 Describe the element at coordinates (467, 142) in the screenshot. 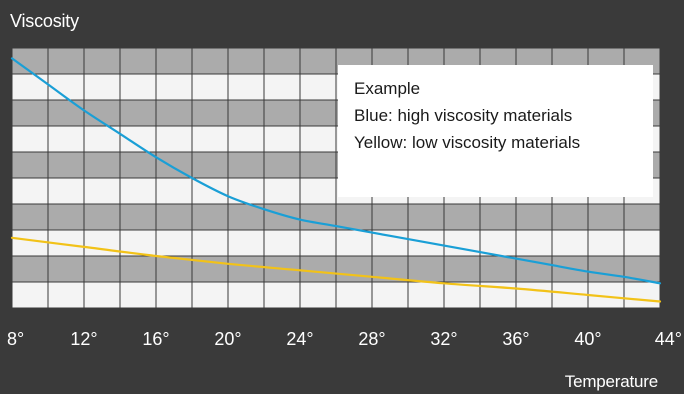

I see `legend-entry-yellow: Yellow: low viscosity materials` at that location.